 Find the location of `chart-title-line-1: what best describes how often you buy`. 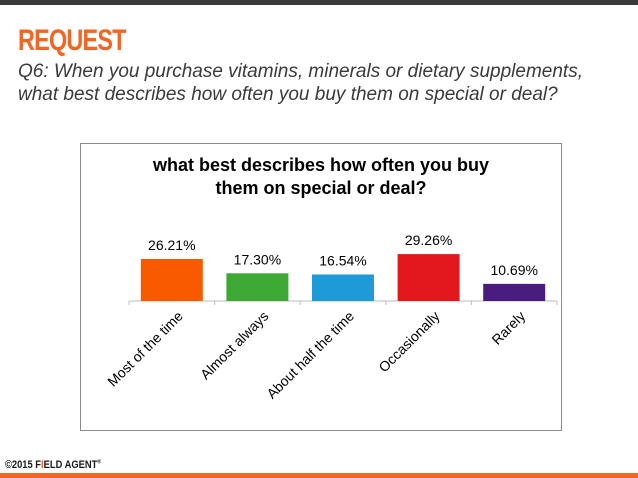

chart-title-line-1: what best describes how often you buy is located at coordinates (321, 165).